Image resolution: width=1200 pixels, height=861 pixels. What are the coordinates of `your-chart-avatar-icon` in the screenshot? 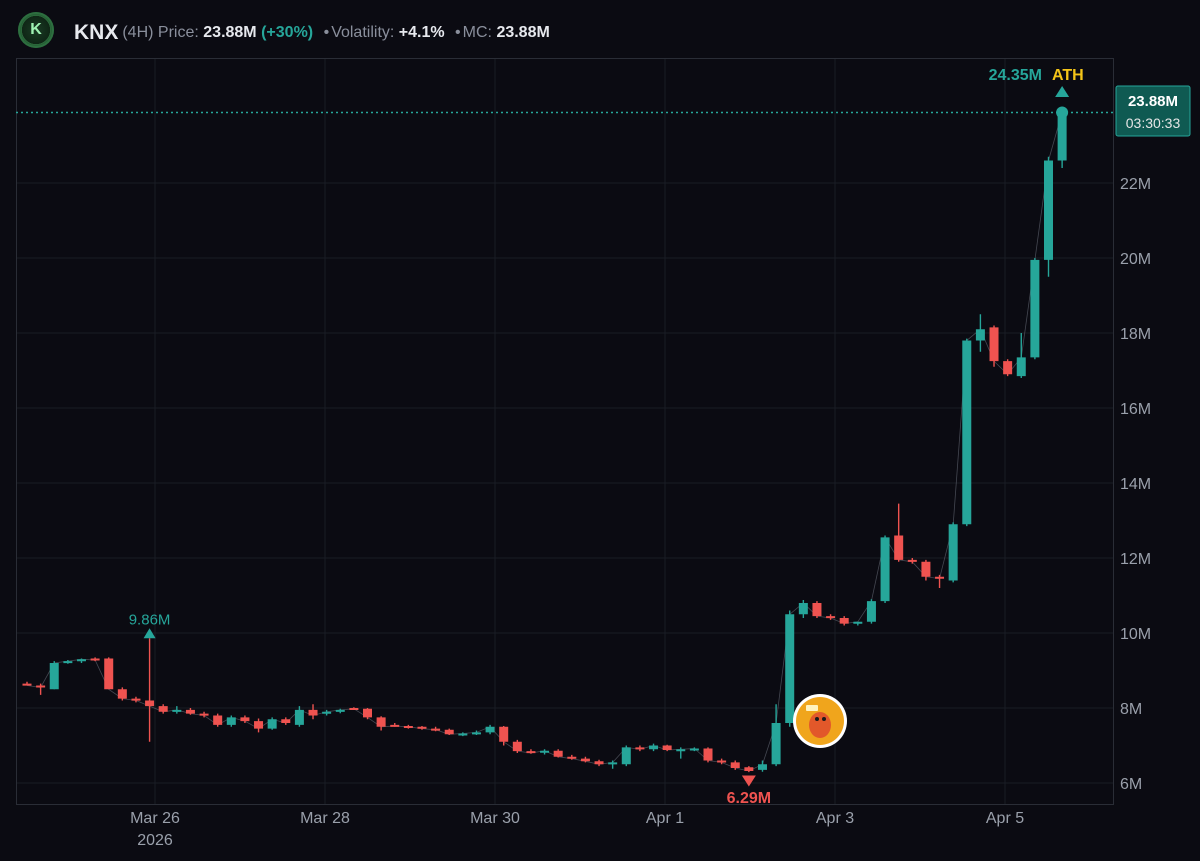 It's located at (820, 721).